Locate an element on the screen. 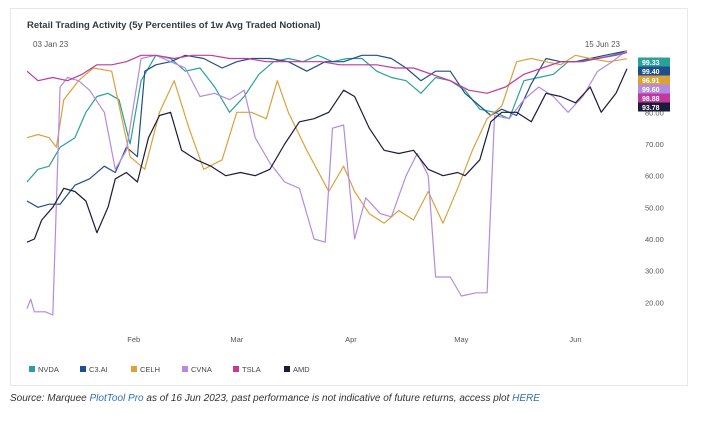 The width and height of the screenshot is (704, 422). x-axis: Feb Mar Apr May Jun is located at coordinates (354, 339).